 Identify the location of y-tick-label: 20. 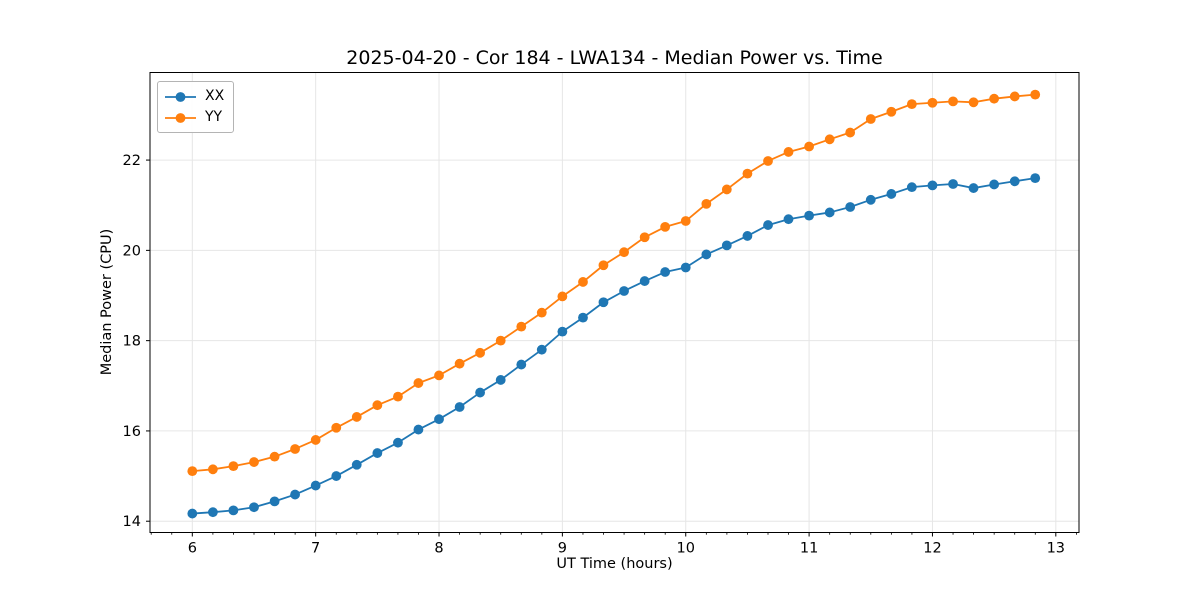
(132, 251).